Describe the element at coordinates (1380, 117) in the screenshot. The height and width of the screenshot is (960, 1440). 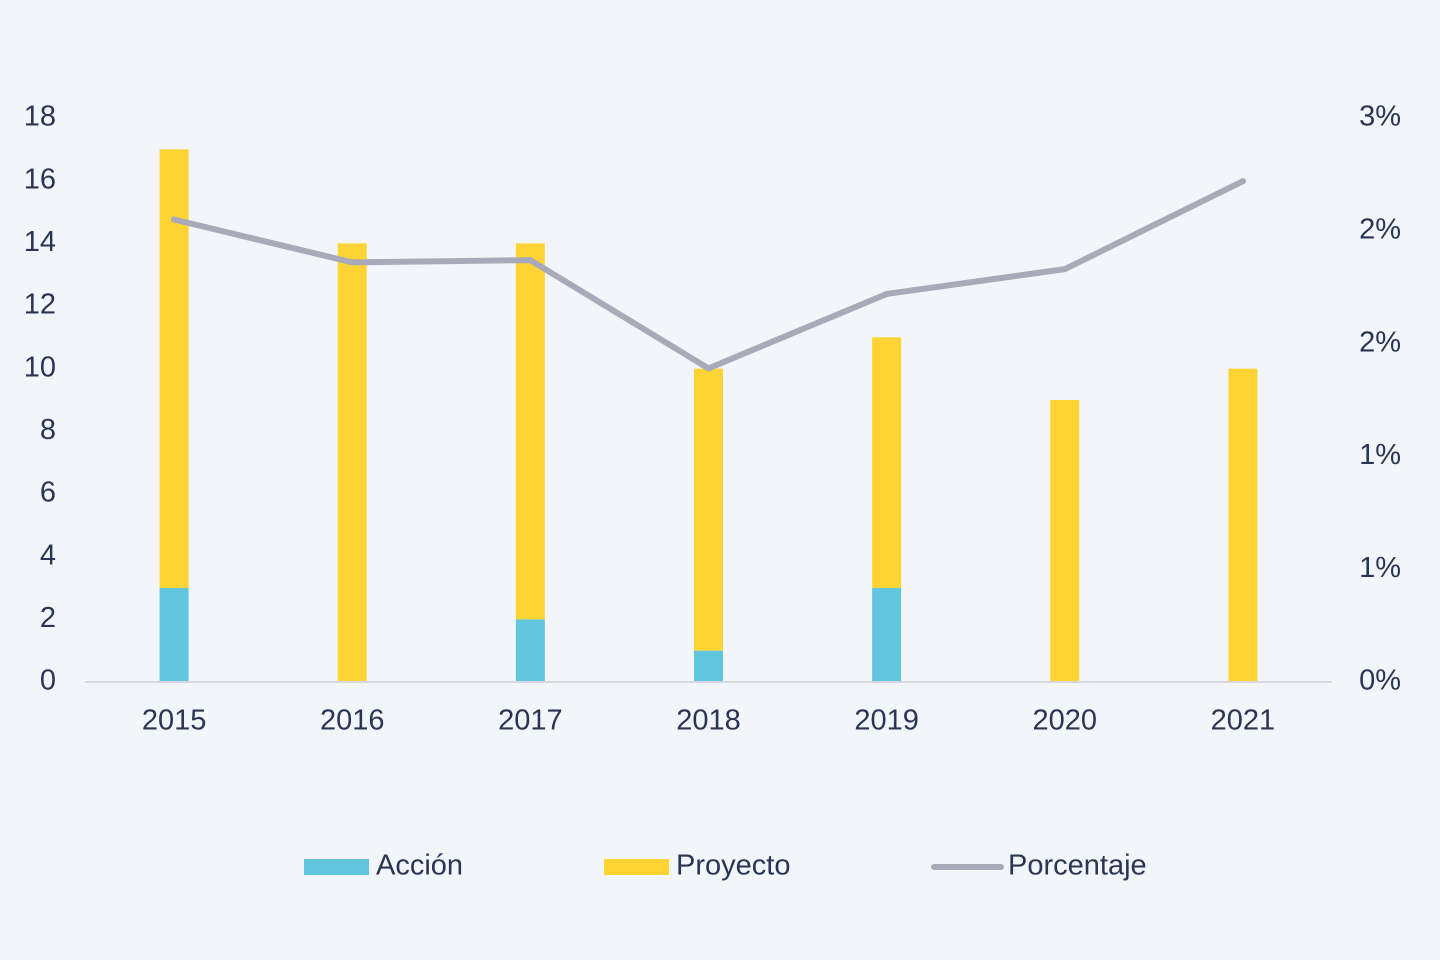
I see `y-right-tick-label: 3%` at that location.